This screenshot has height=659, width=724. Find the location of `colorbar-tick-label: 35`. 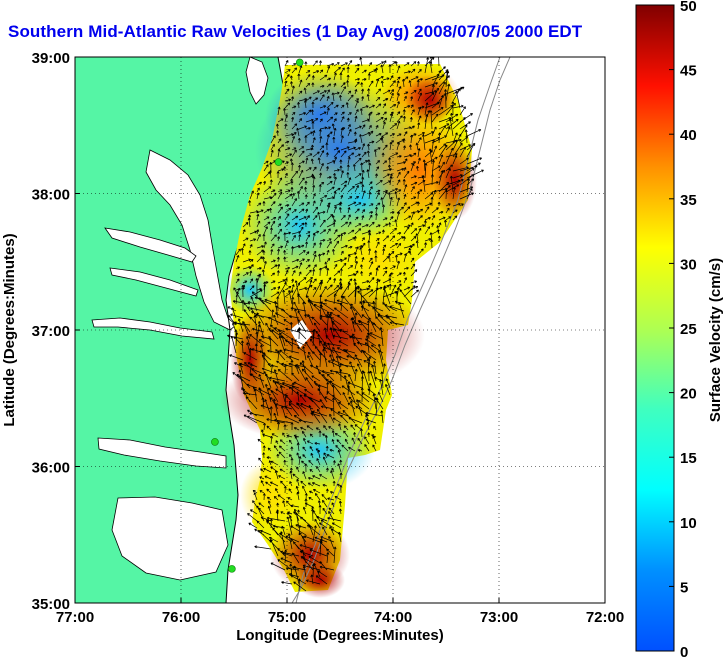

colorbar-tick-label: 35 is located at coordinates (688, 200).